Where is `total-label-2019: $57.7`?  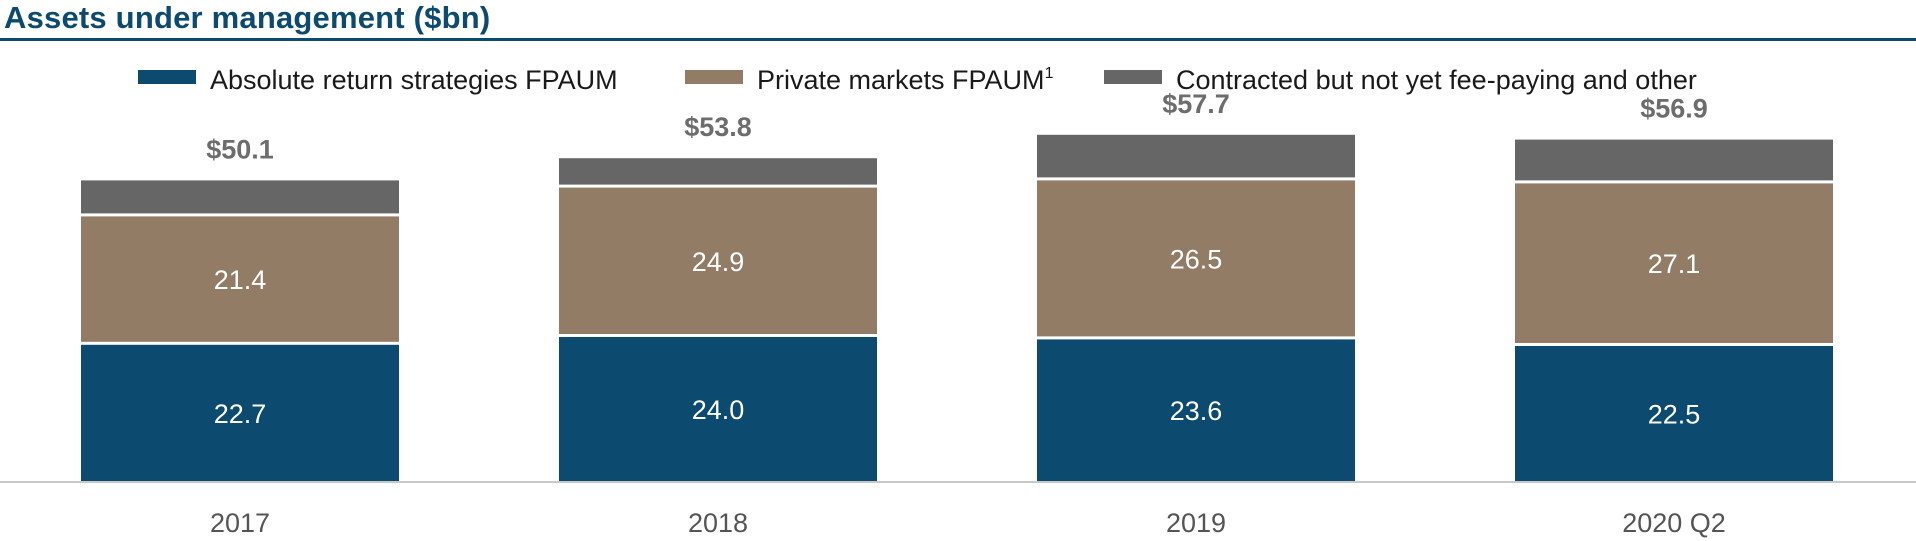
total-label-2019: $57.7 is located at coordinates (1196, 104).